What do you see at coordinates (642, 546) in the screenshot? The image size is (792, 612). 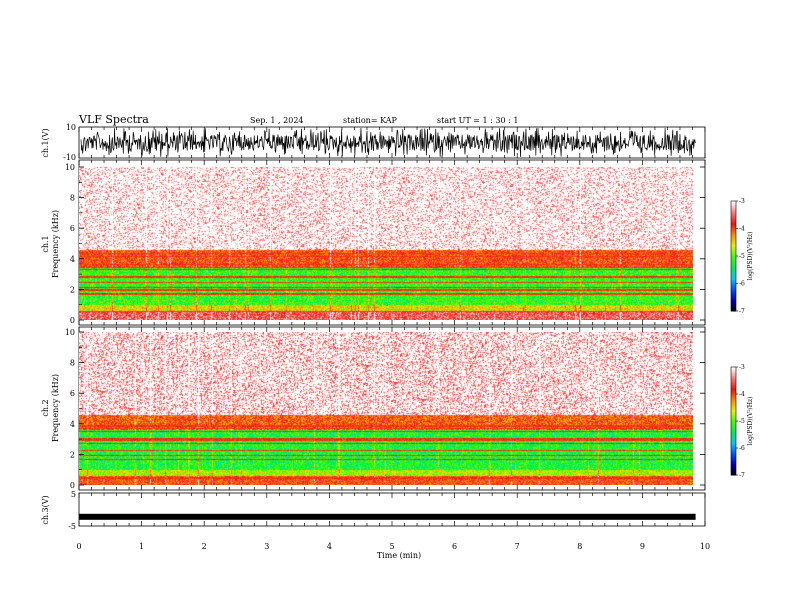 I see `x-tick-label-9: 9` at bounding box center [642, 546].